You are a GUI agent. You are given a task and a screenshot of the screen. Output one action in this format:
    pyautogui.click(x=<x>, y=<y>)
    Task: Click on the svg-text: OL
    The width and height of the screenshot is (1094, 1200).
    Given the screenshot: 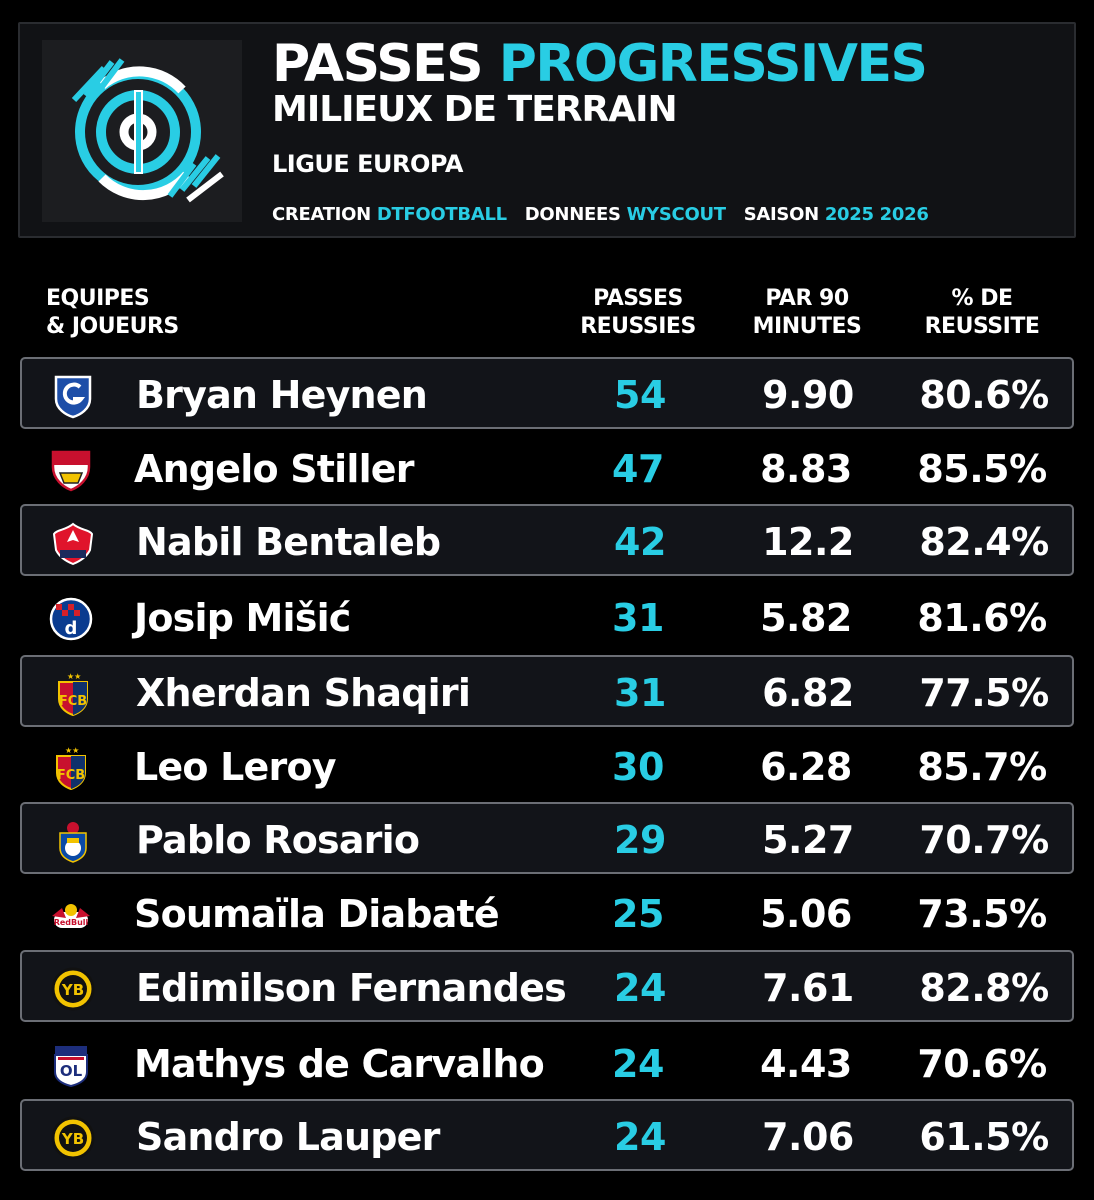 What is the action you would take?
    pyautogui.click(x=71, y=1071)
    